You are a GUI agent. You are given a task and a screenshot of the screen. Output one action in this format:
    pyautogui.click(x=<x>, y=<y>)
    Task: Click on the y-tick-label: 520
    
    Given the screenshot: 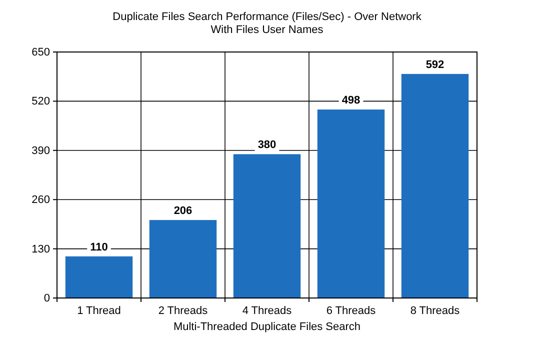 What is the action you would take?
    pyautogui.click(x=41, y=102)
    